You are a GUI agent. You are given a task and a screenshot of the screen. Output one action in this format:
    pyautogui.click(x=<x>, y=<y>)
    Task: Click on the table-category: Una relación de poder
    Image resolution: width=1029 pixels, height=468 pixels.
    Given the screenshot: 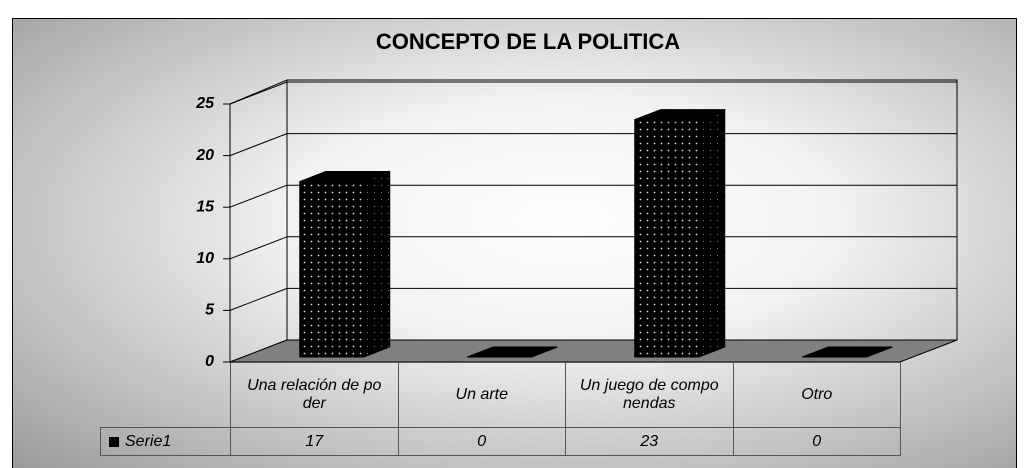 What is the action you would take?
    pyautogui.click(x=314, y=395)
    